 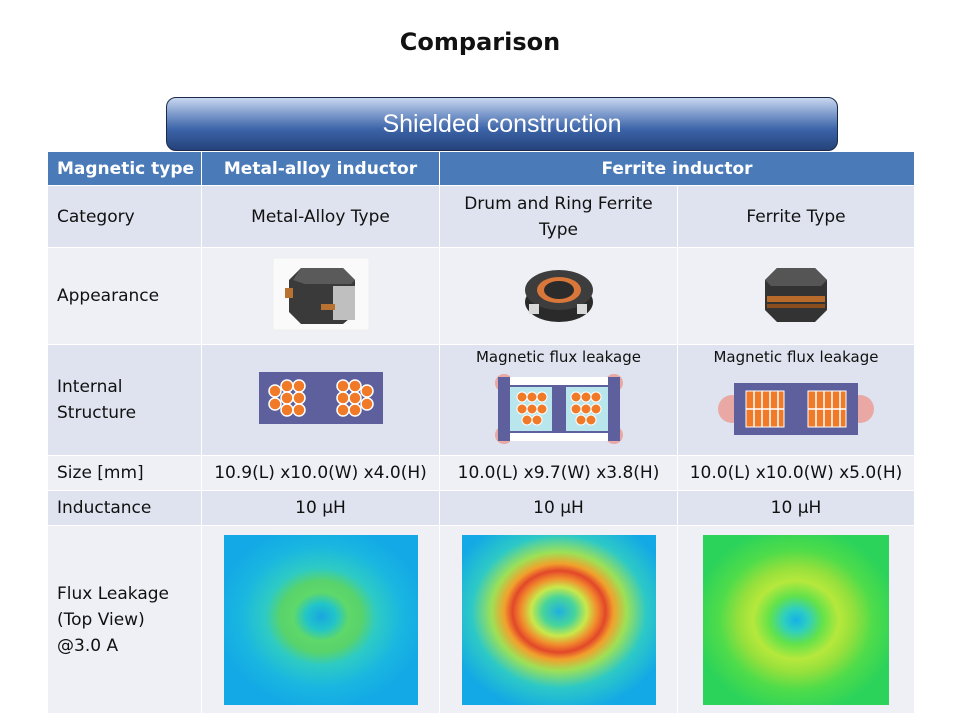 What do you see at coordinates (796, 357) in the screenshot?
I see `ferrite-flux-leakage-note: Magnetic flux leakage` at bounding box center [796, 357].